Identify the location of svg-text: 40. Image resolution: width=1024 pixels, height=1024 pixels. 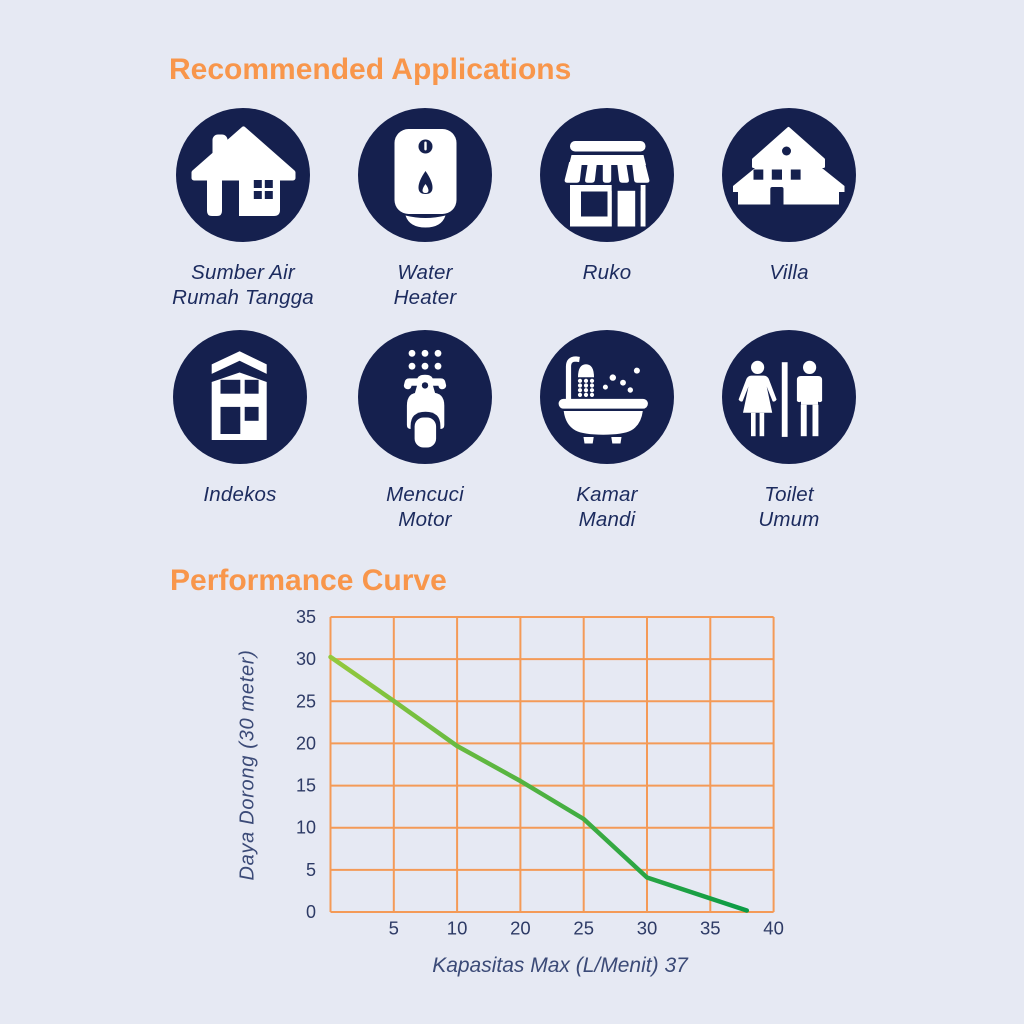
(773, 928).